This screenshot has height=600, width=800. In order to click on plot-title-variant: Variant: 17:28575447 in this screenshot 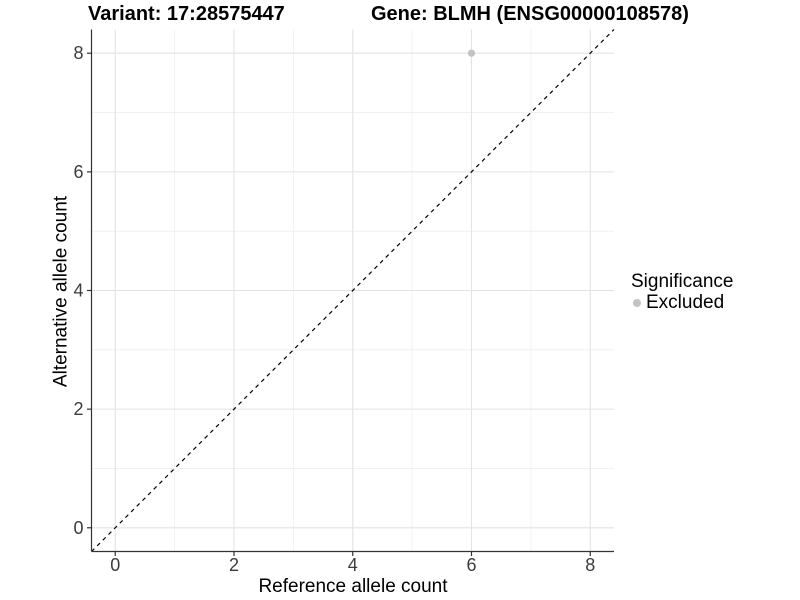, I will do `click(186, 14)`.